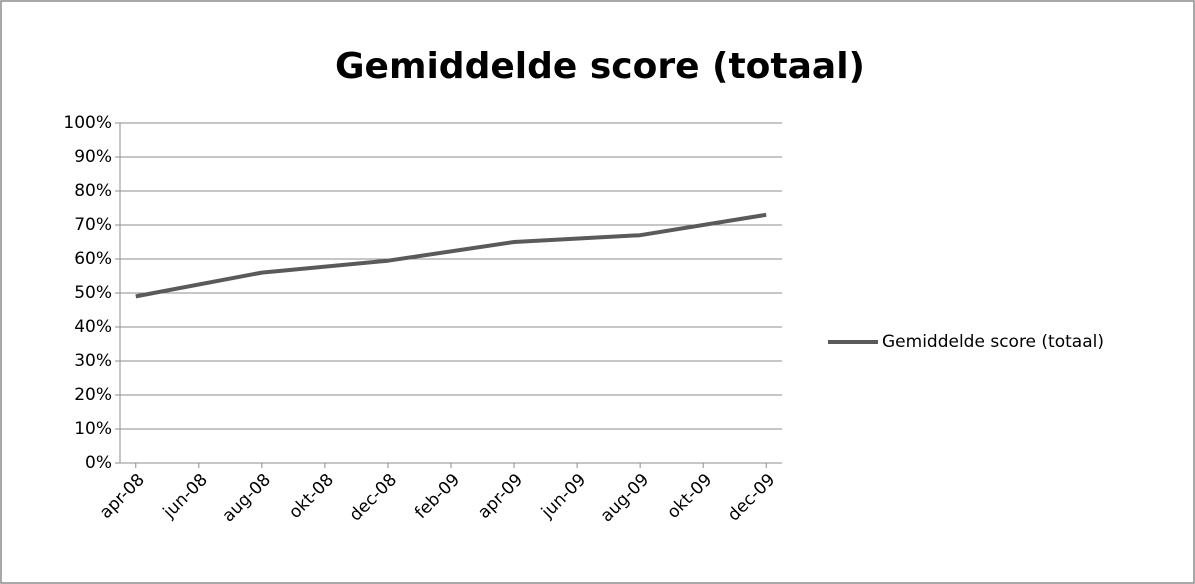 The width and height of the screenshot is (1195, 584). Describe the element at coordinates (93, 395) in the screenshot. I see `y-tick-label: 20%` at that location.